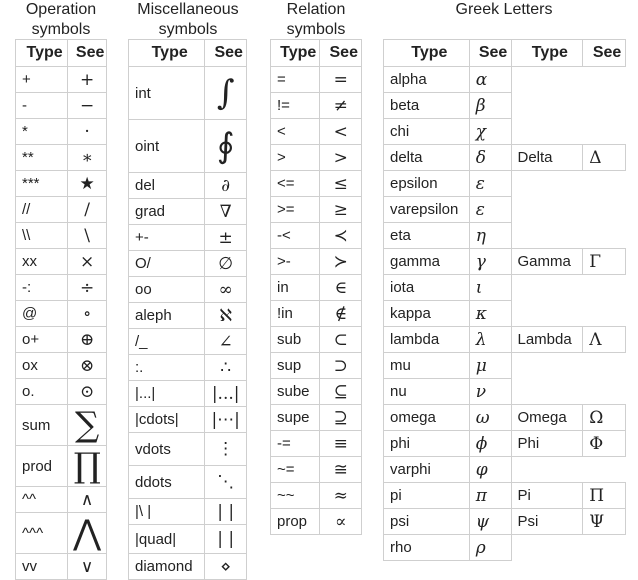 This screenshot has height=580, width=638. What do you see at coordinates (41, 313) in the screenshot?
I see `type-cell: @` at bounding box center [41, 313].